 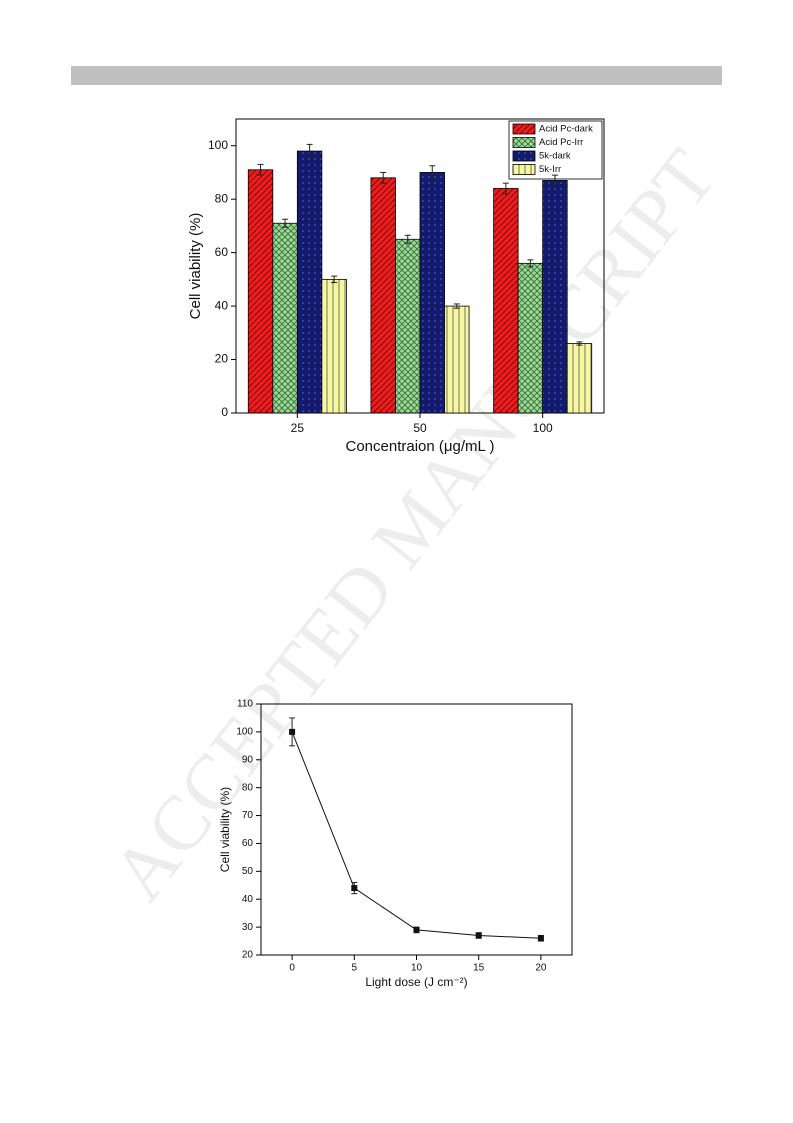 I want to click on x-tick-label: 5, so click(x=355, y=968).